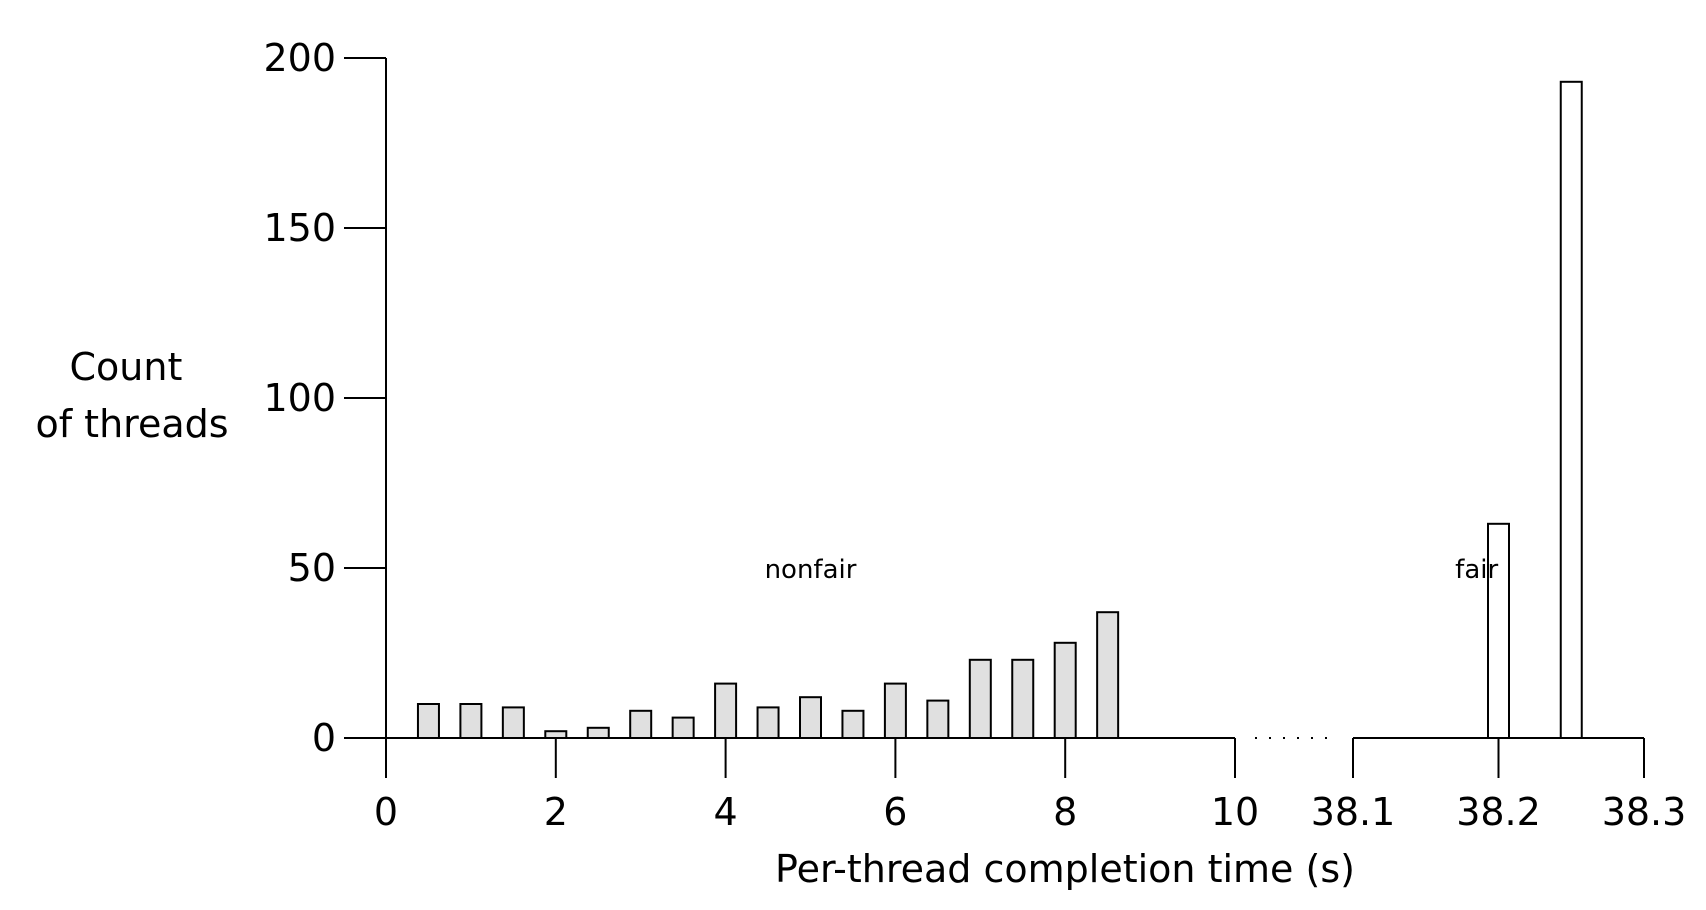 Image resolution: width=1706 pixels, height=910 pixels. Describe the element at coordinates (556, 812) in the screenshot. I see `x-tick-label: 2` at that location.